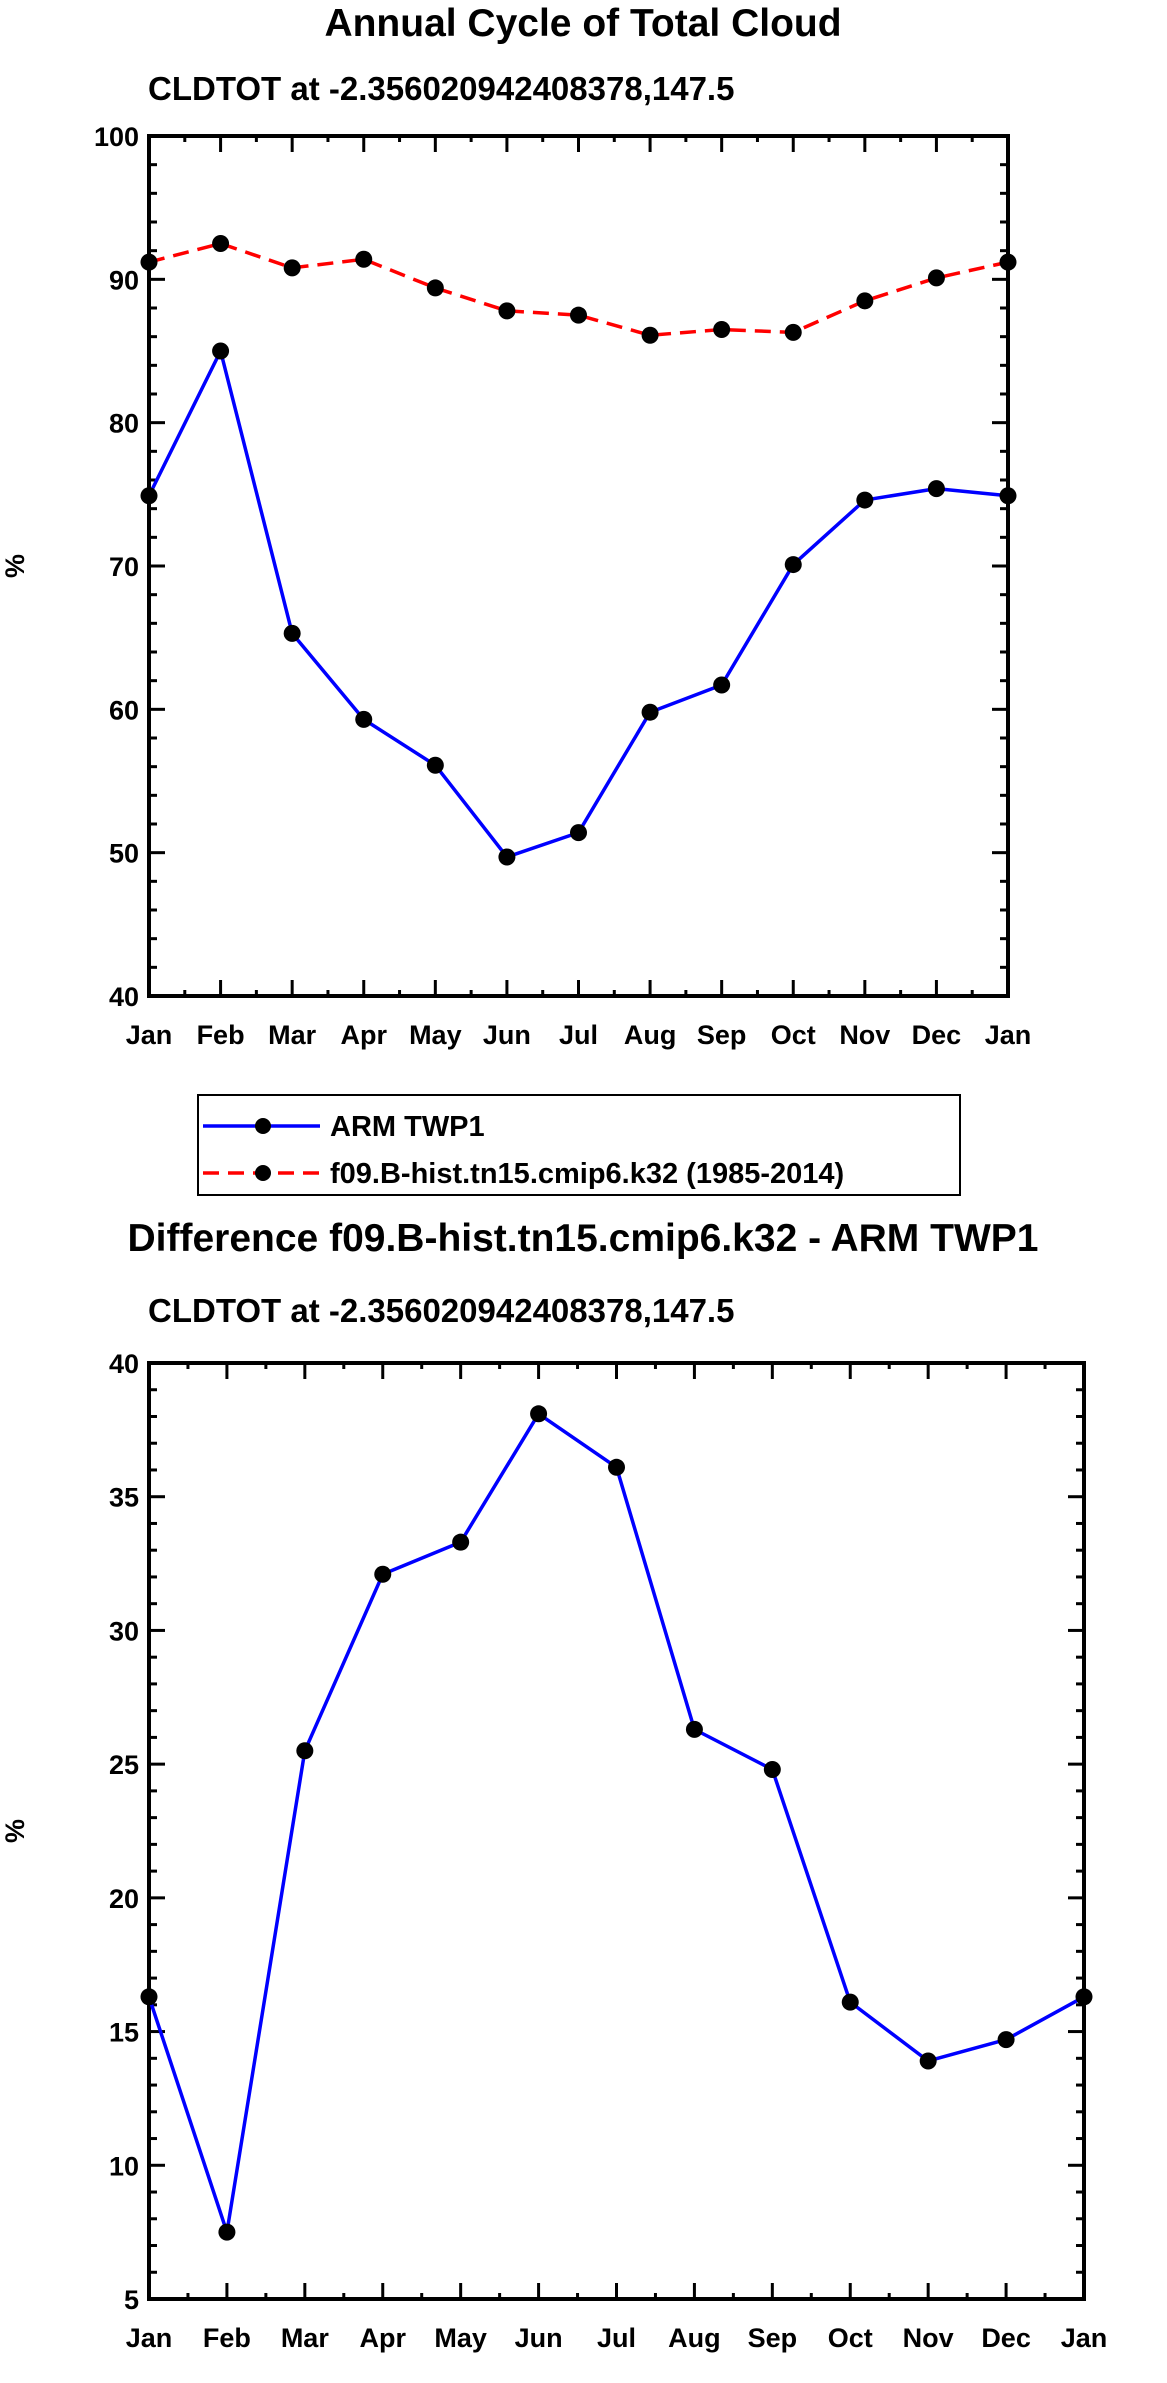  Describe the element at coordinates (124, 1498) in the screenshot. I see `bottom-chart-ytick-label: 35` at that location.